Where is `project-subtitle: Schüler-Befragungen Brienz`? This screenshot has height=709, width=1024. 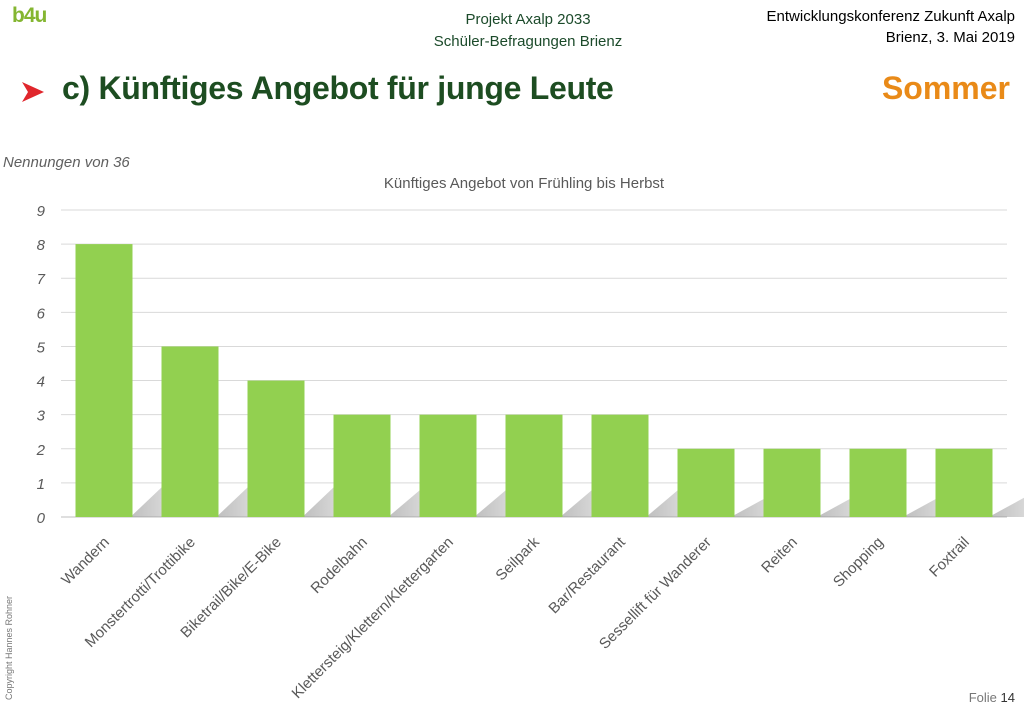
project-subtitle: Schüler-Befragungen Brienz is located at coordinates (528, 41).